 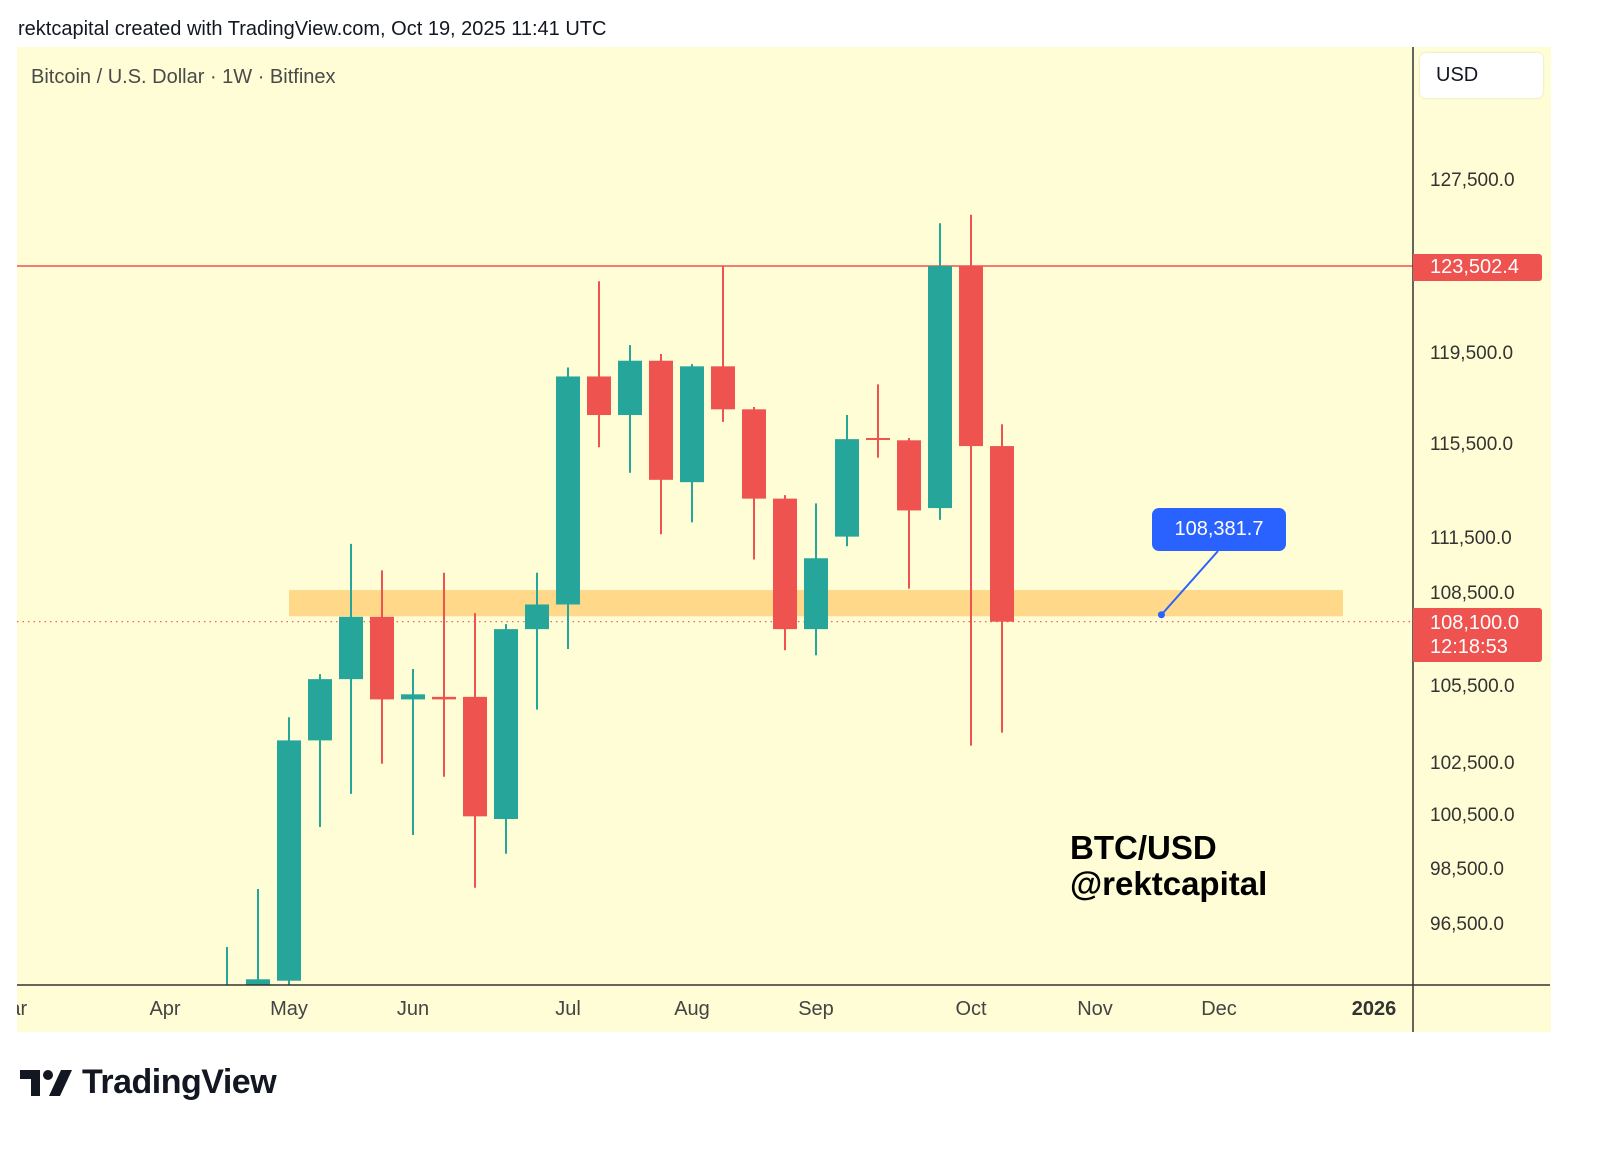 I want to click on price-tick-label: 115,500.0, so click(x=1472, y=444).